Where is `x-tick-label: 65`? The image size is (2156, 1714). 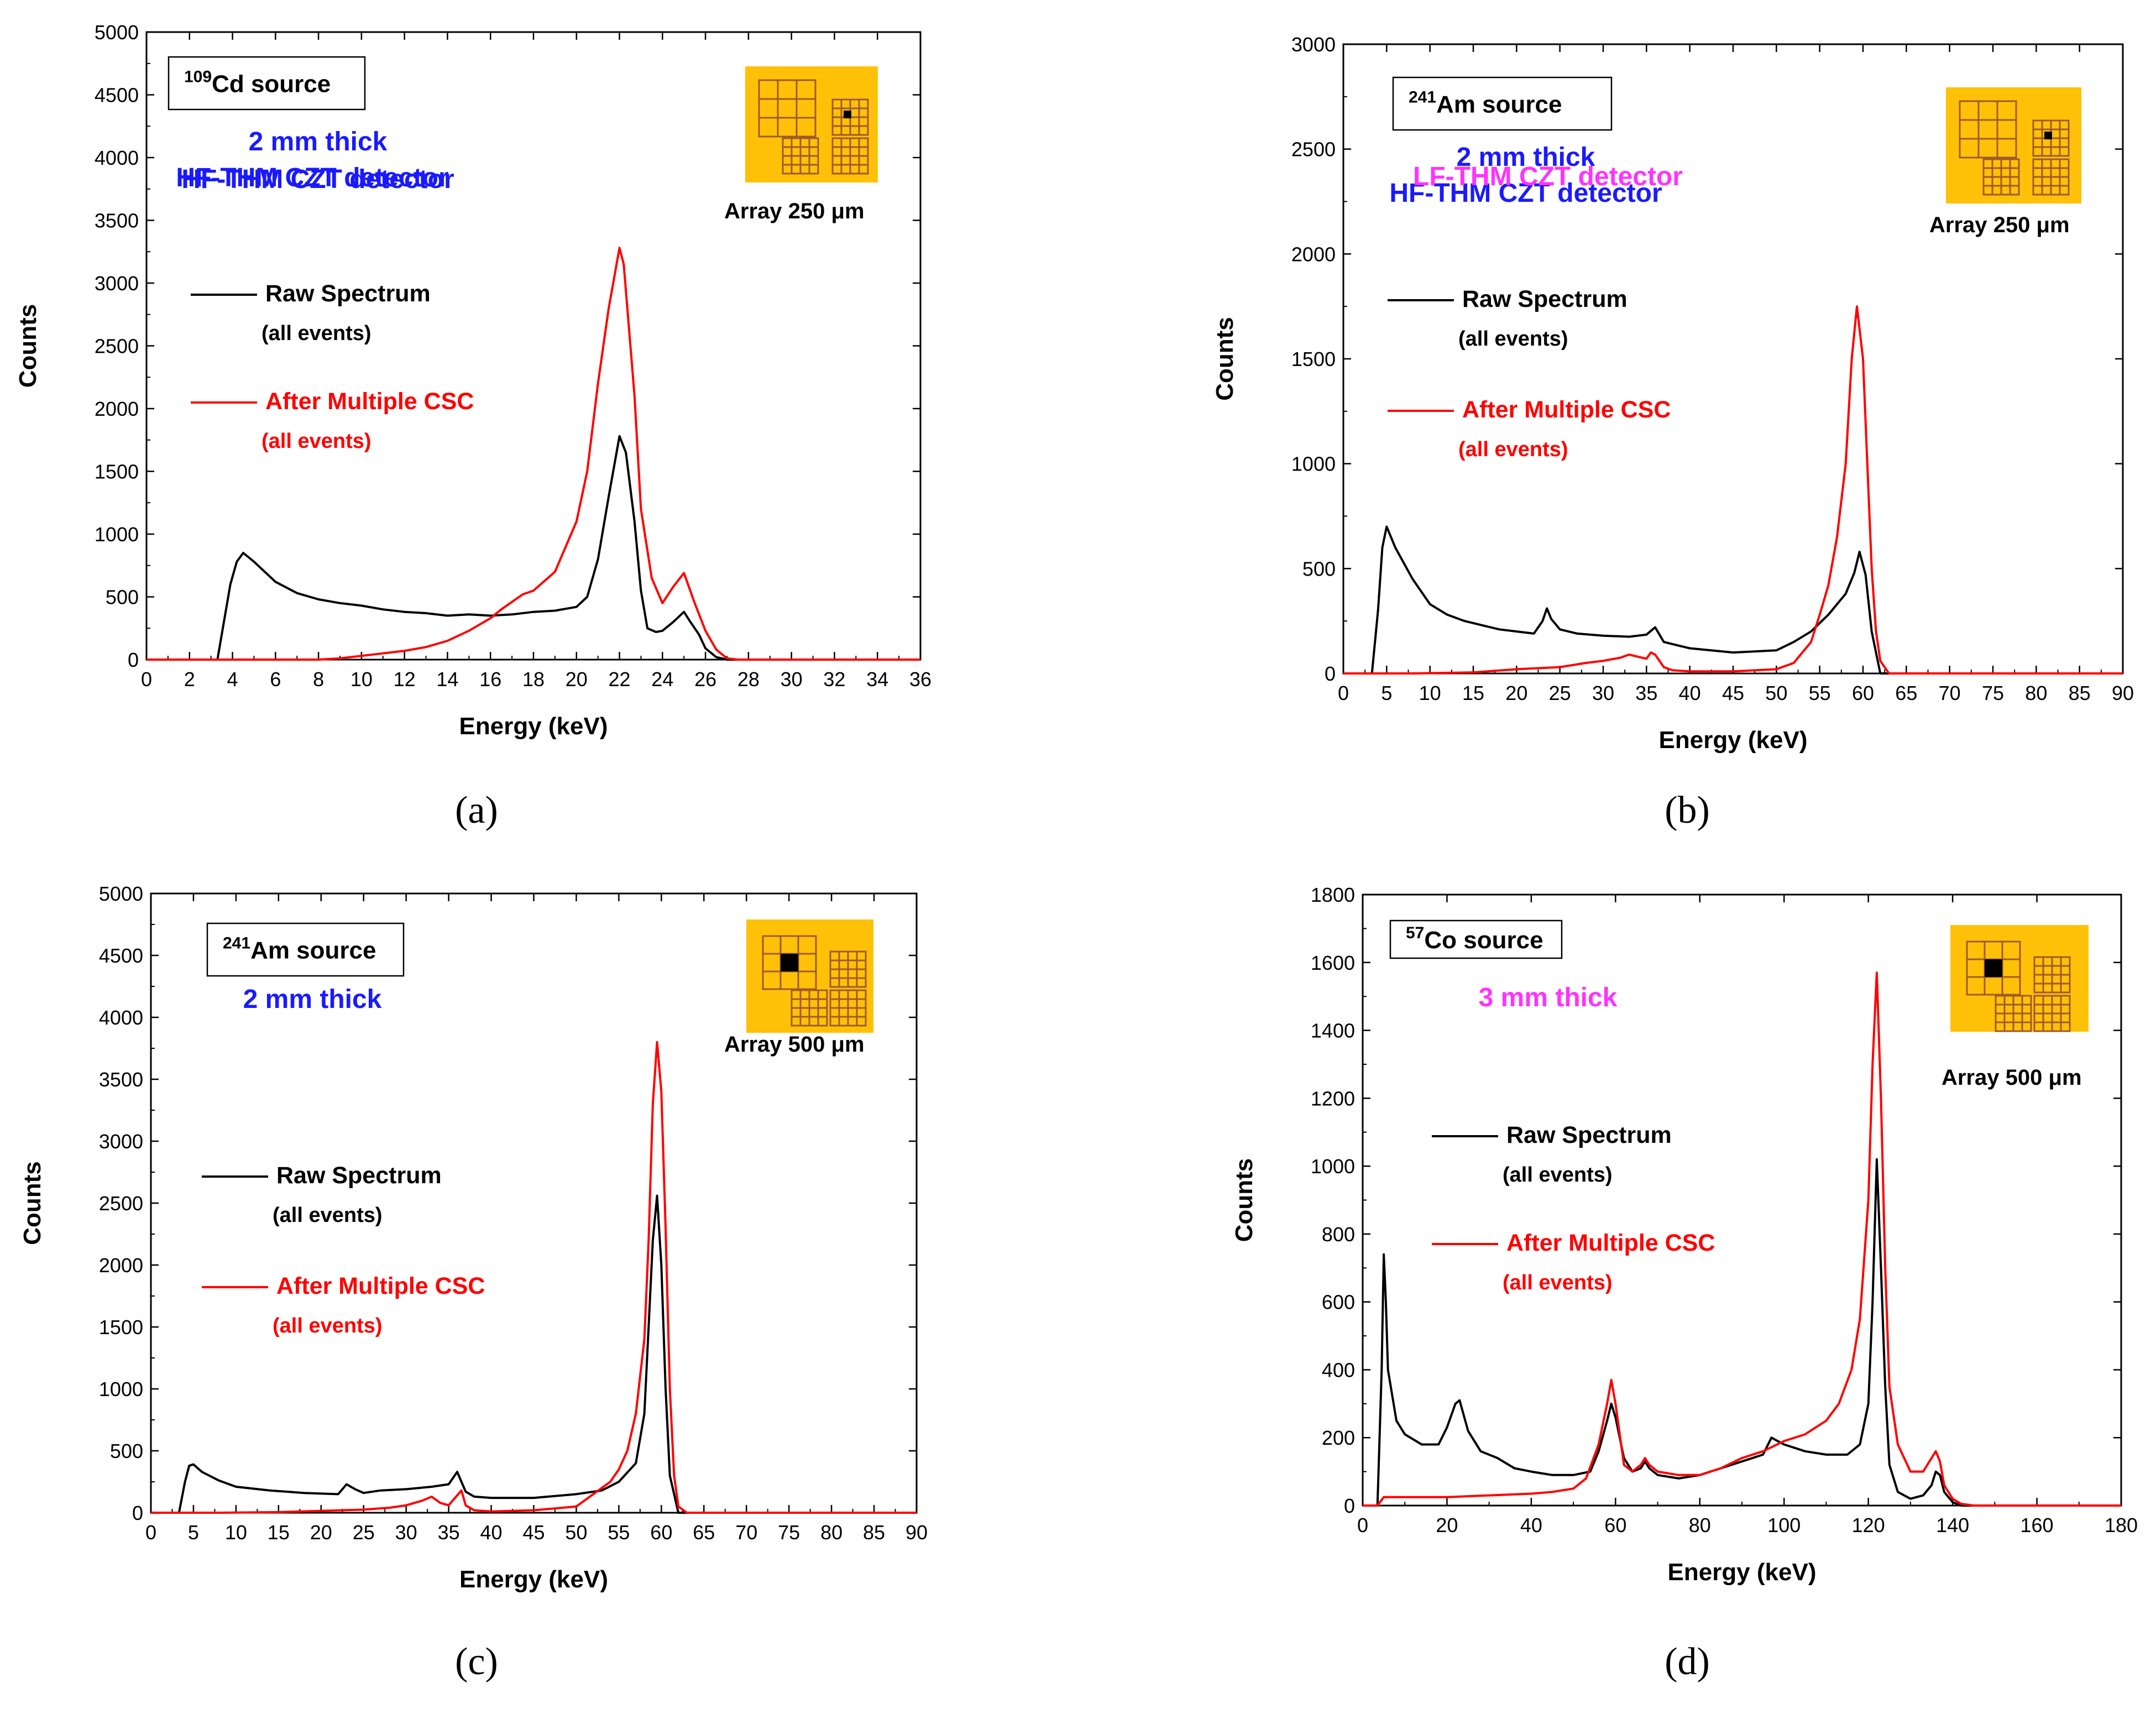 x-tick-label: 65 is located at coordinates (704, 1532).